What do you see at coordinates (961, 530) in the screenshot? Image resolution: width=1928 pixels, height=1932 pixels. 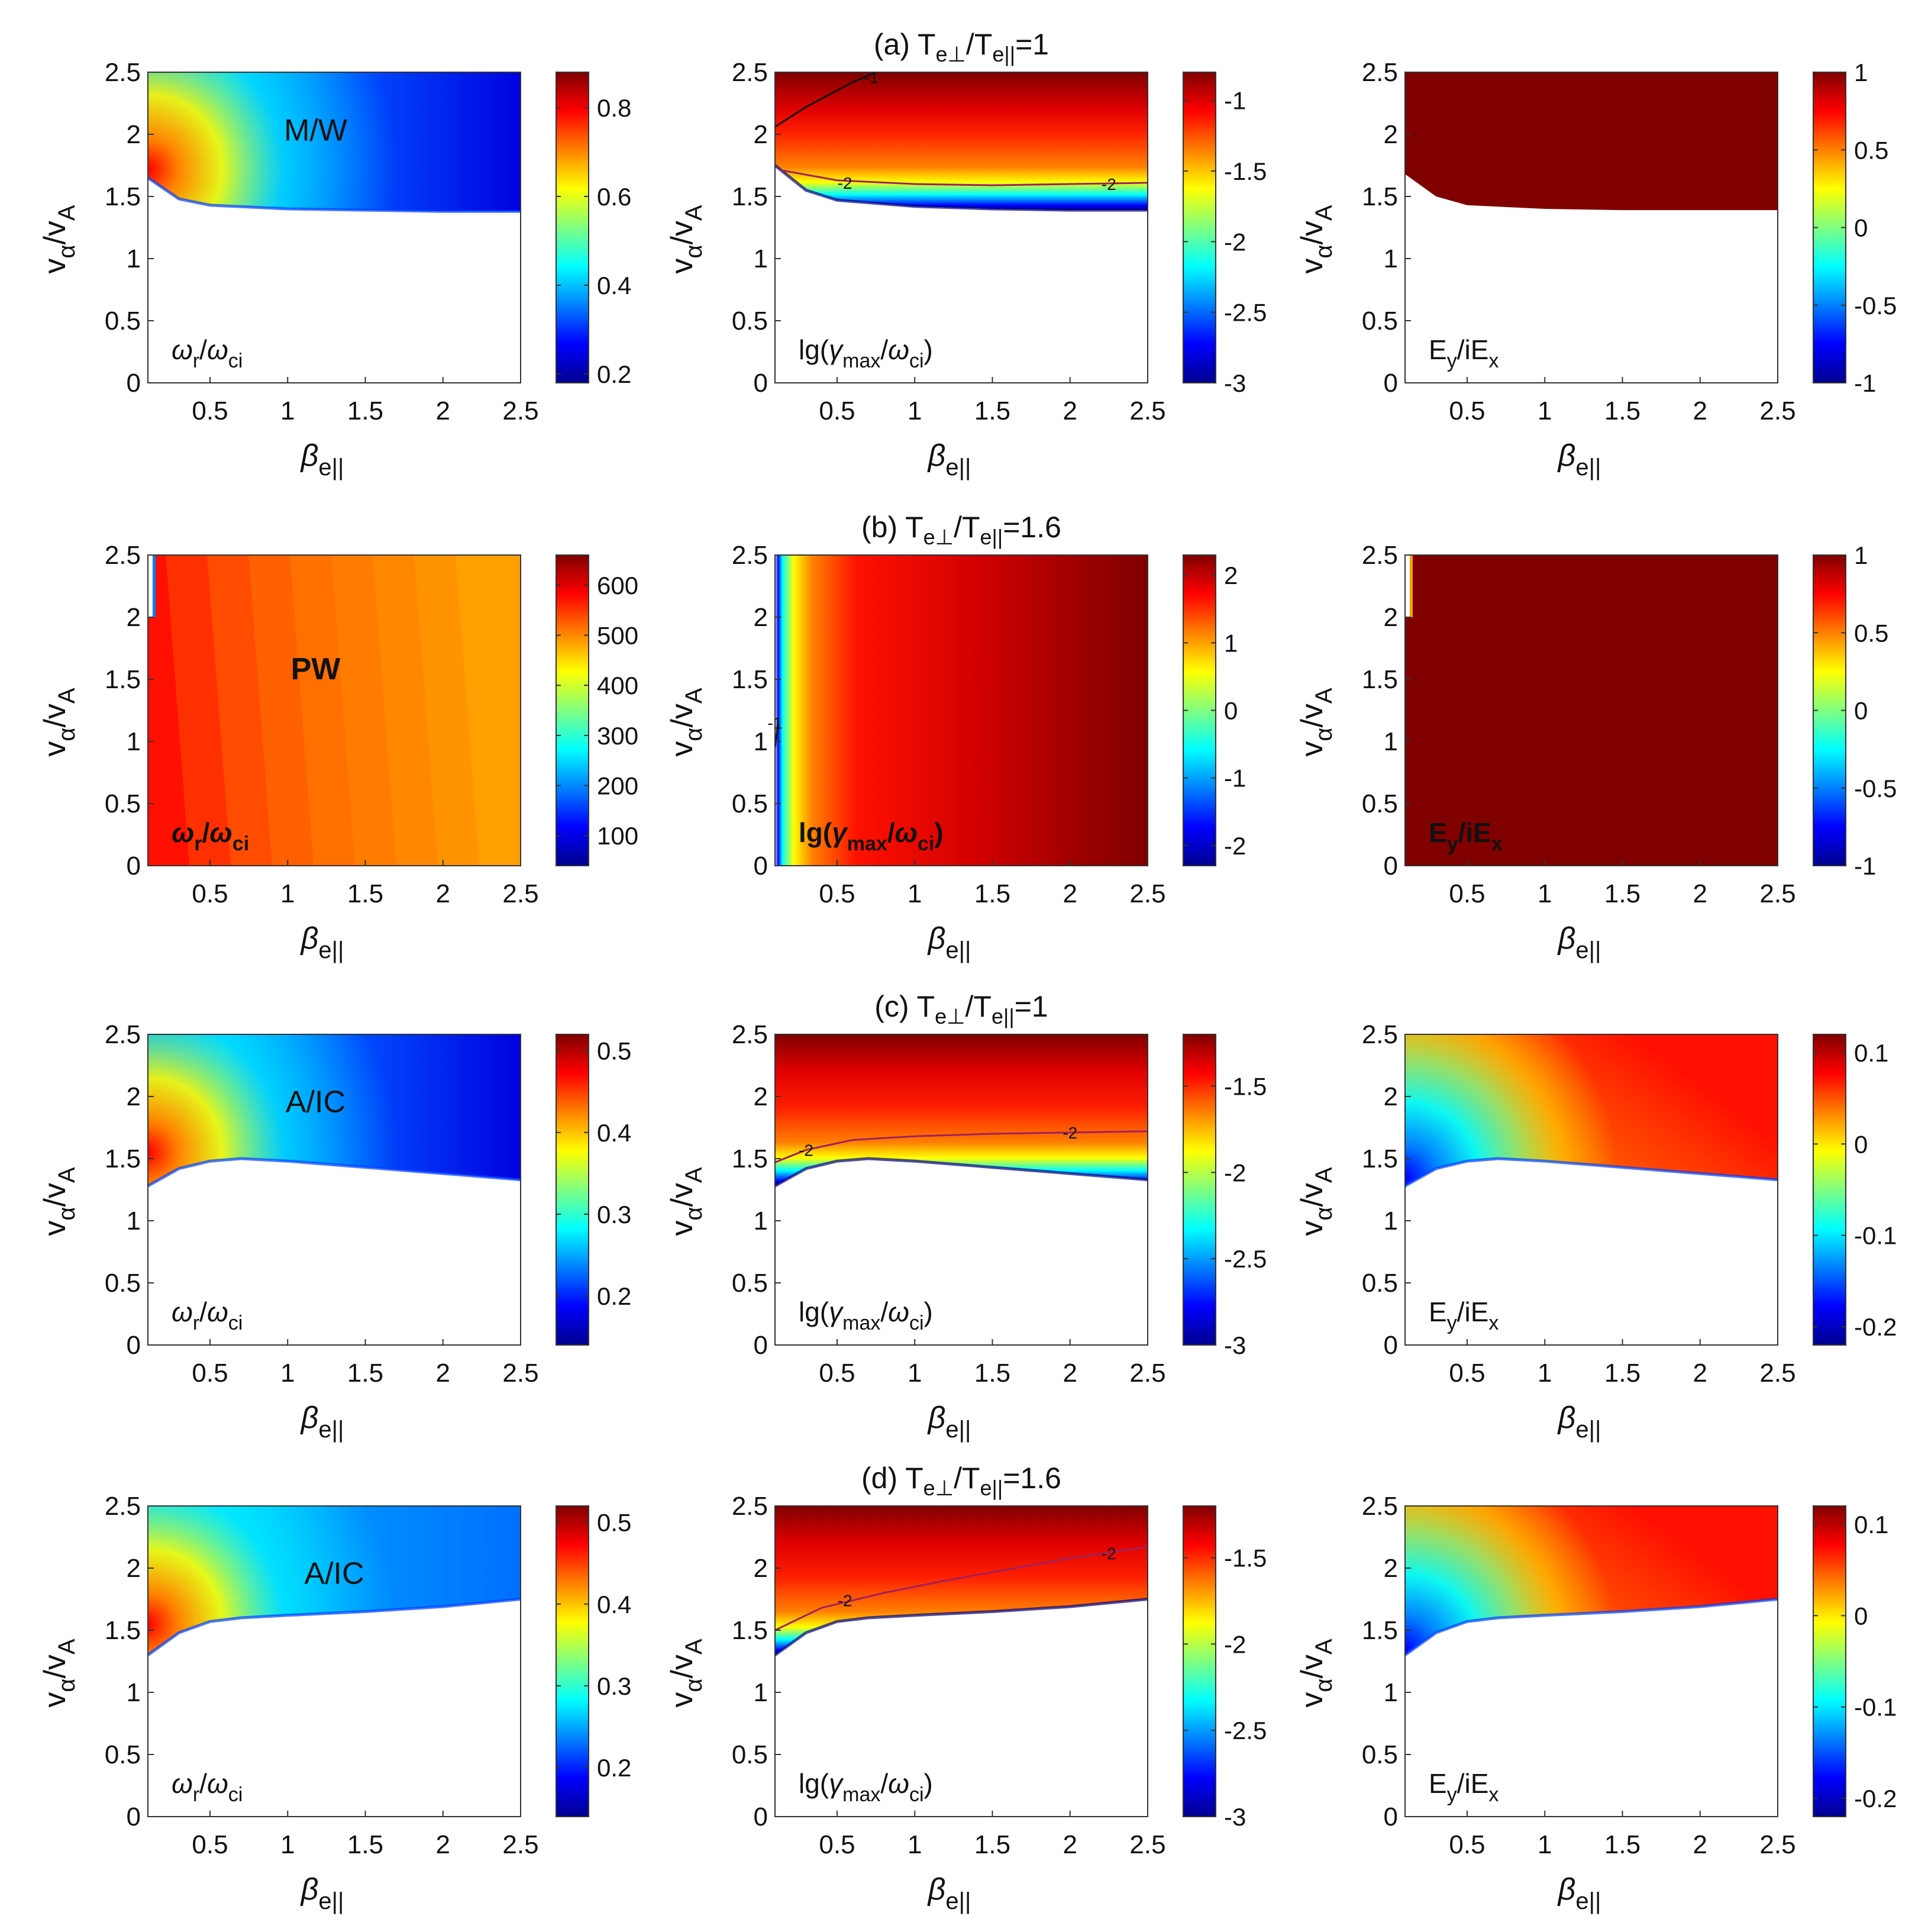 I see `row-title-b: (b) Te⊥/Te||=1.6` at bounding box center [961, 530].